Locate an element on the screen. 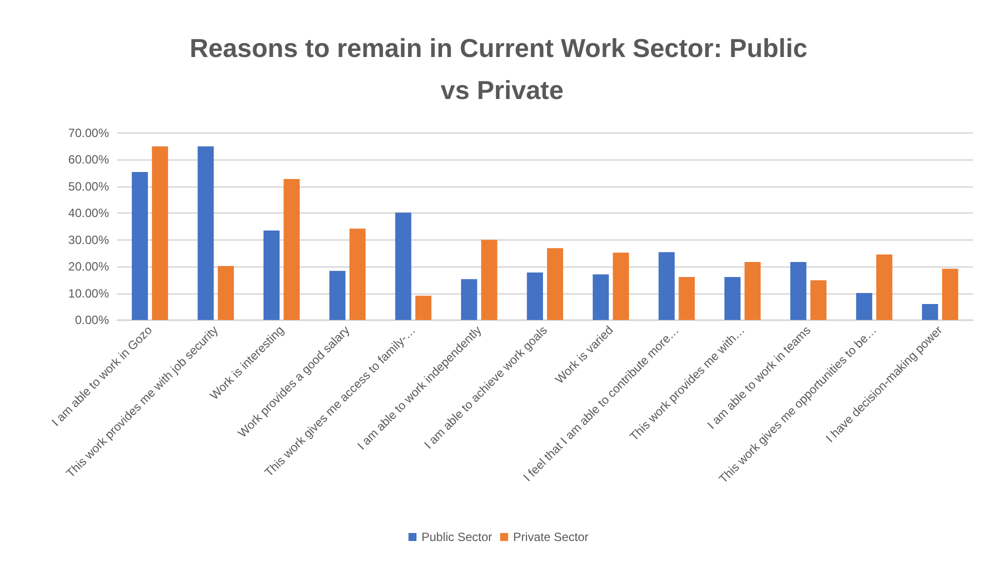  y-tick-label: 40.00% is located at coordinates (89, 213).